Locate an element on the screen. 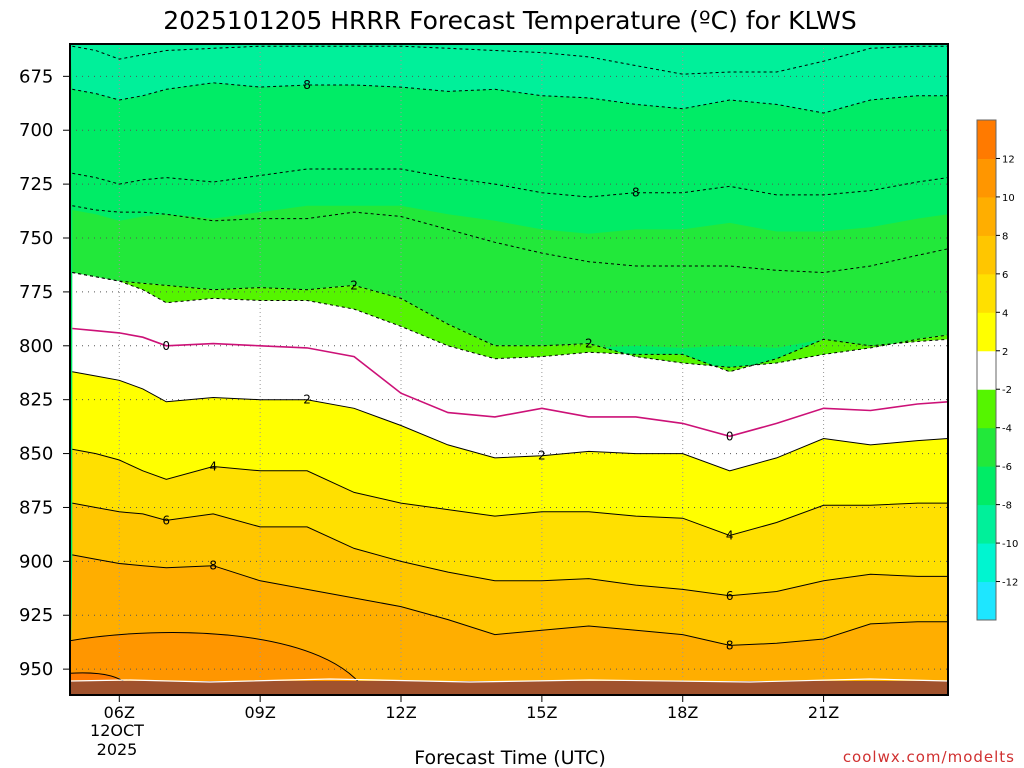 This screenshot has height=768, width=1024. y-tick-label: 750 is located at coordinates (36, 238).